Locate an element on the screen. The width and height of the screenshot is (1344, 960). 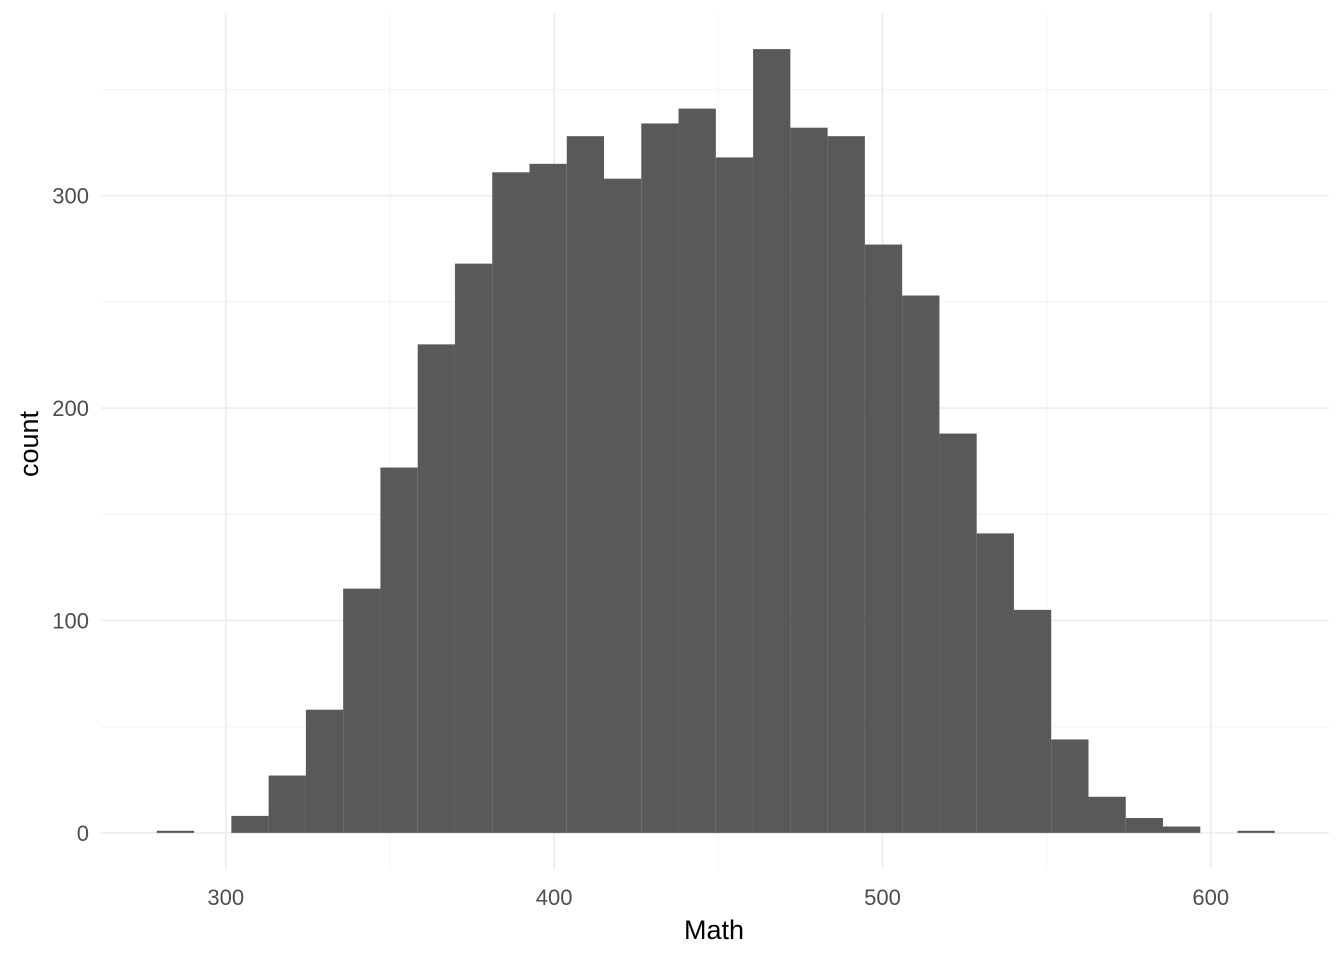
y-axis-ticks: 0 100 200 300 is located at coordinates (70, 515).